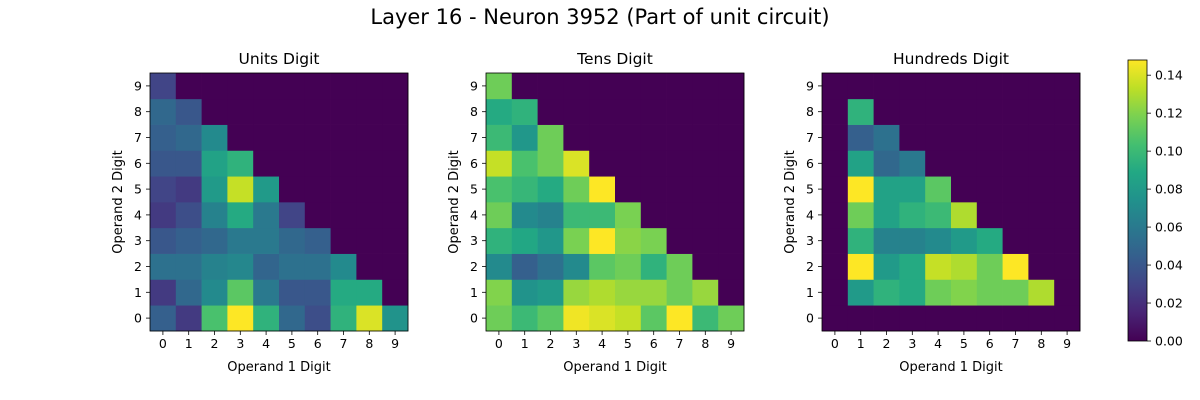 This screenshot has width=1200, height=400. Describe the element at coordinates (344, 343) in the screenshot. I see `x-tick-label: 7` at that location.